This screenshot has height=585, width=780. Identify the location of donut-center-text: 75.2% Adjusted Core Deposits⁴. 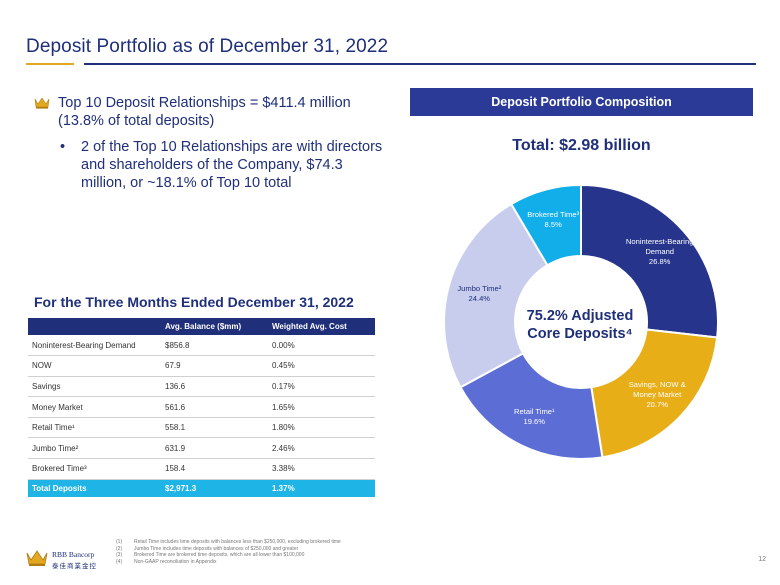
(580, 325).